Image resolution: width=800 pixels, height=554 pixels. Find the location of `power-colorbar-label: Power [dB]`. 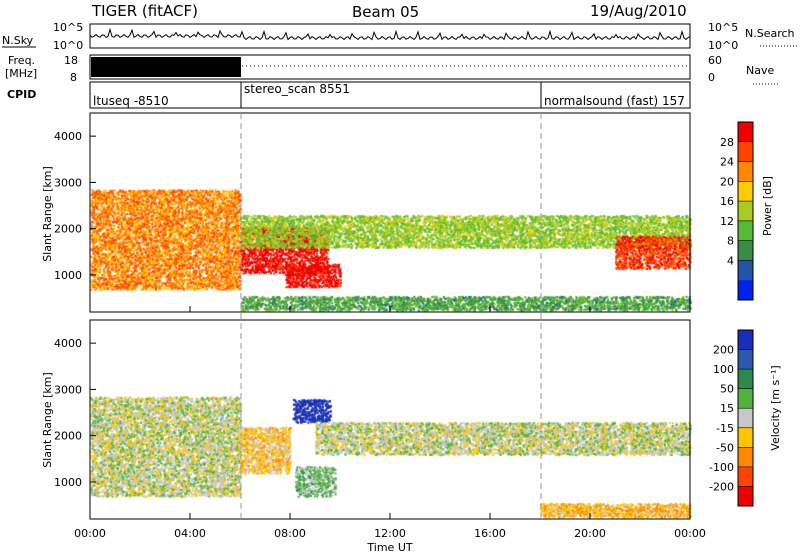

power-colorbar-label: Power [dB] is located at coordinates (767, 206).